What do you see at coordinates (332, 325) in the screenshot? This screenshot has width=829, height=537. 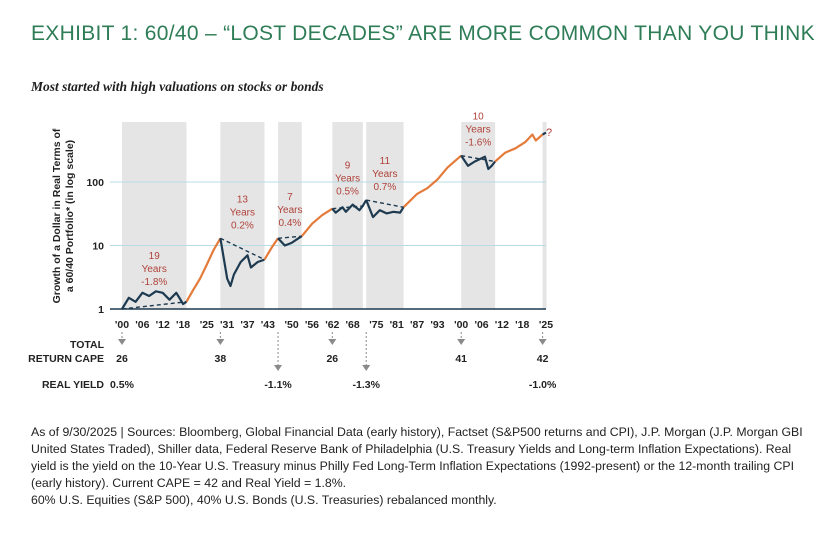 I see `x-tick-label: '62` at bounding box center [332, 325].